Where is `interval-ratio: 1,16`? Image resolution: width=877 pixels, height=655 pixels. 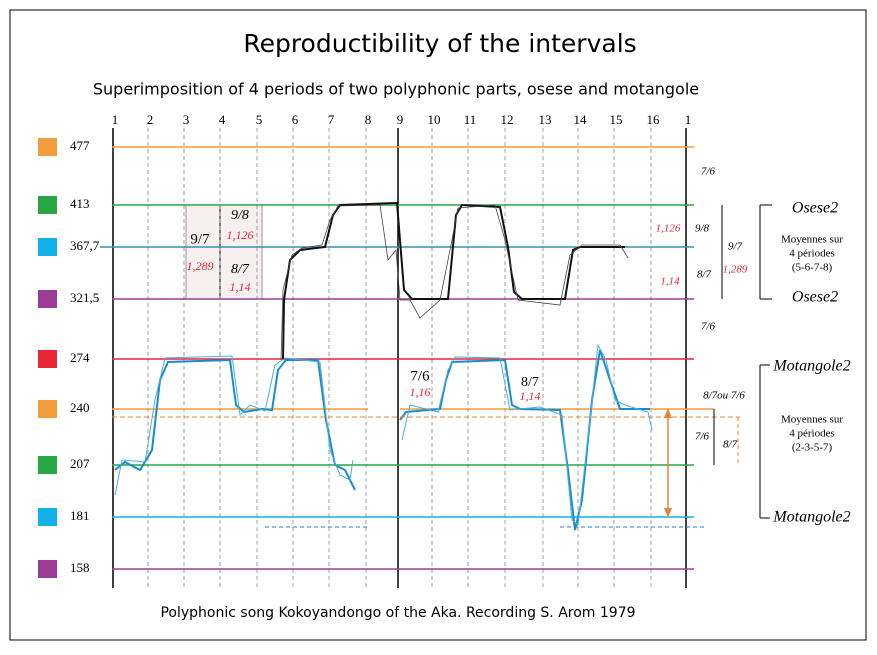
interval-ratio: 1,16 is located at coordinates (420, 392).